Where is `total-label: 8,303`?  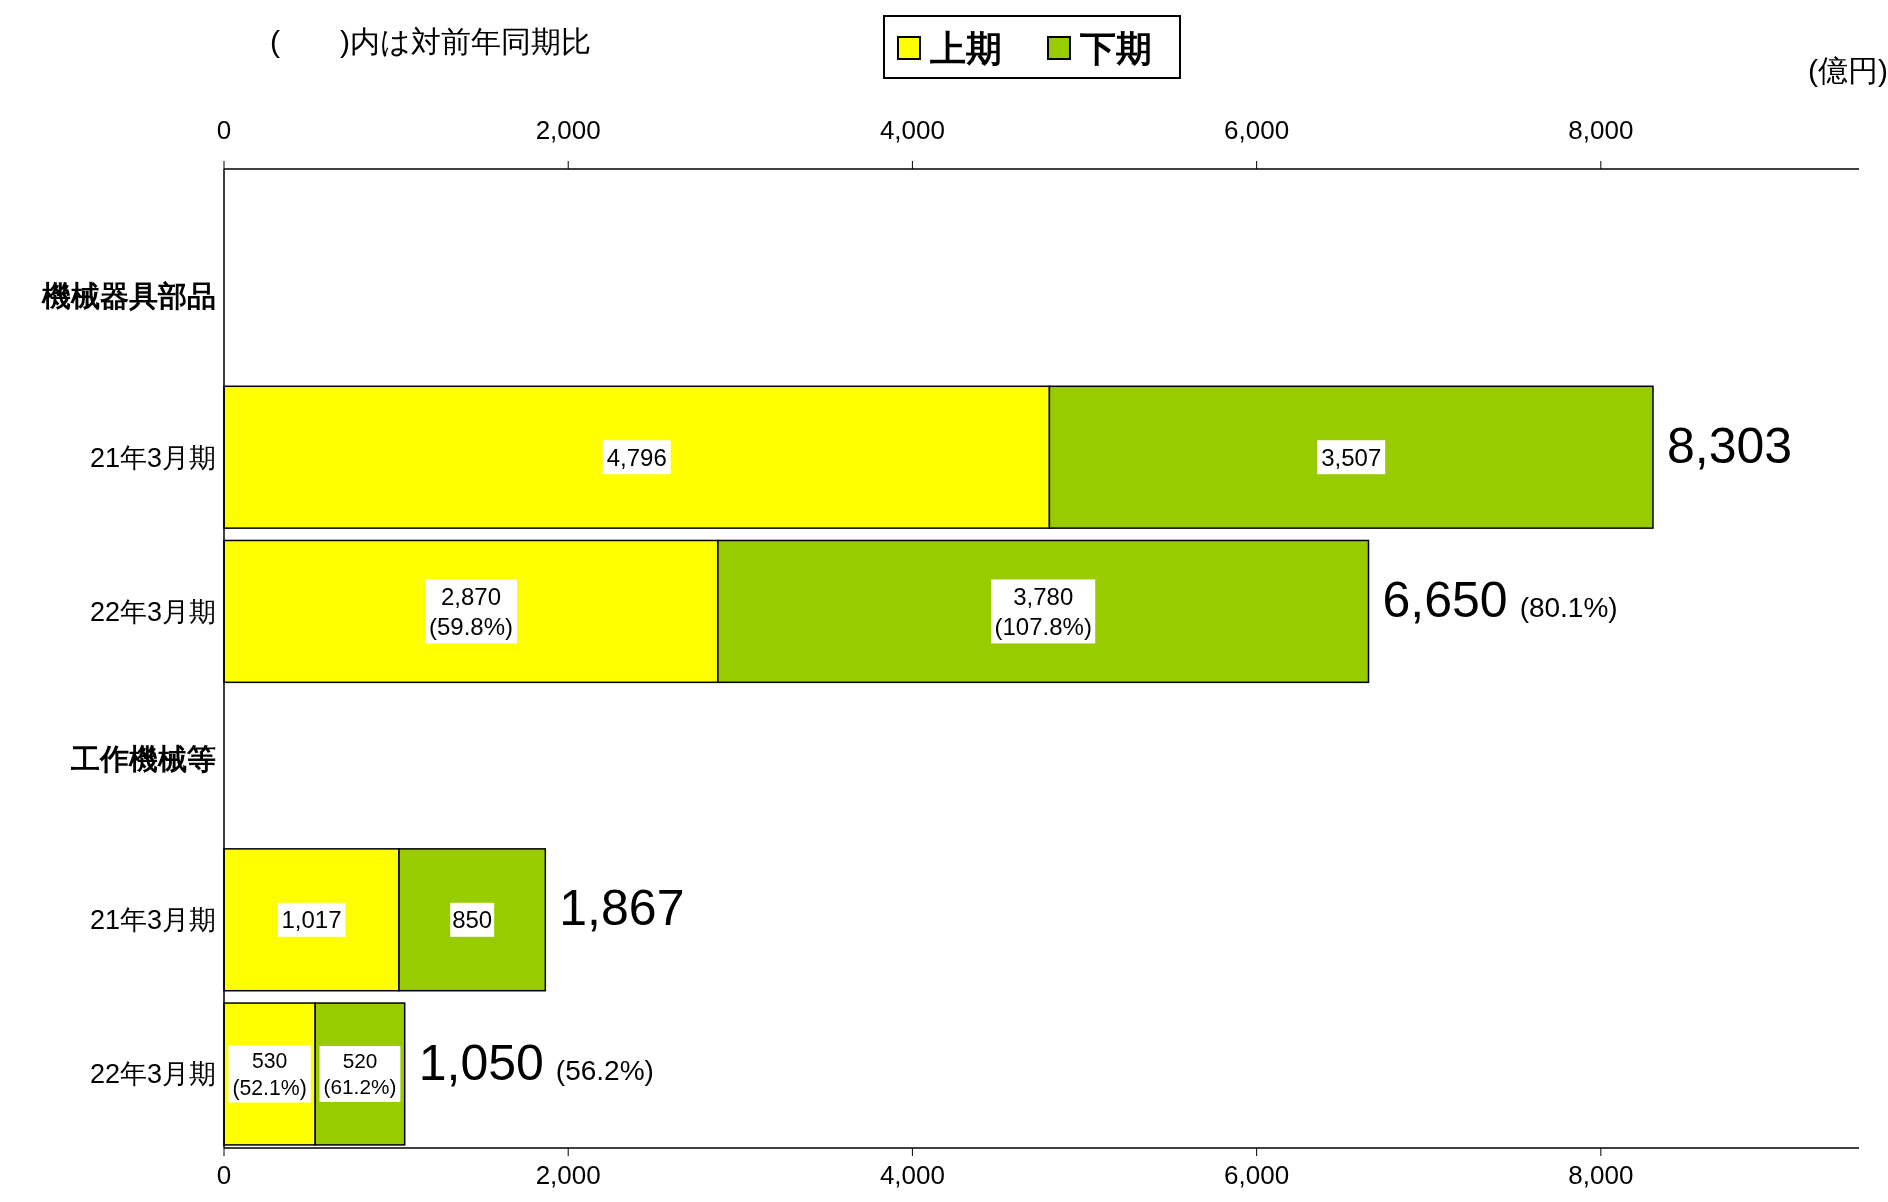 total-label: 8,303 is located at coordinates (1729, 445).